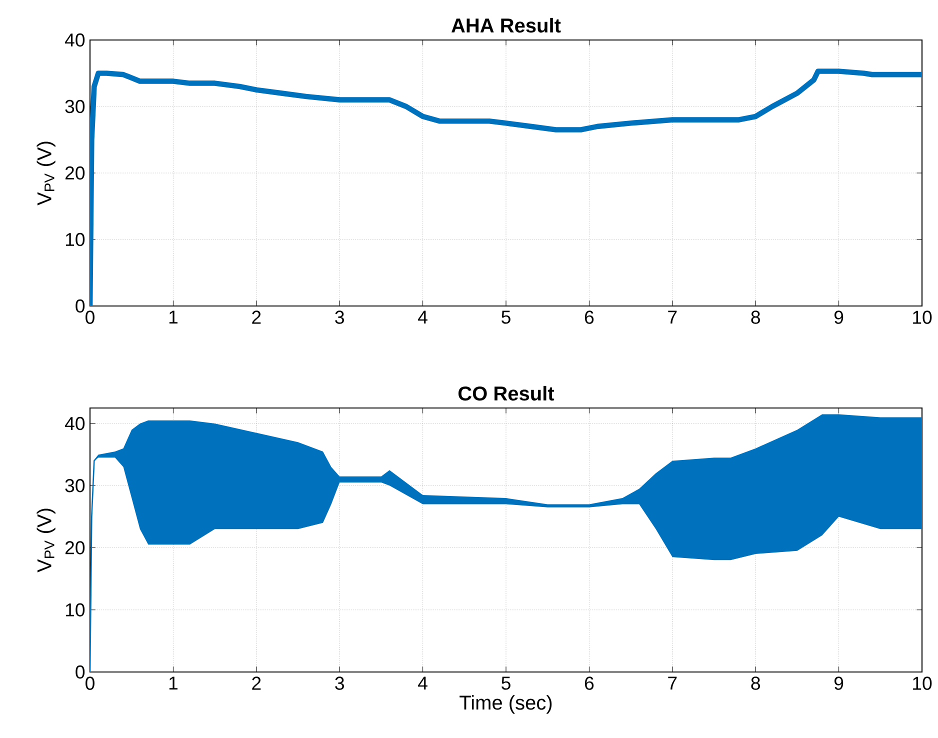 The height and width of the screenshot is (738, 938). I want to click on x-axis-title: Time (sec), so click(506, 704).